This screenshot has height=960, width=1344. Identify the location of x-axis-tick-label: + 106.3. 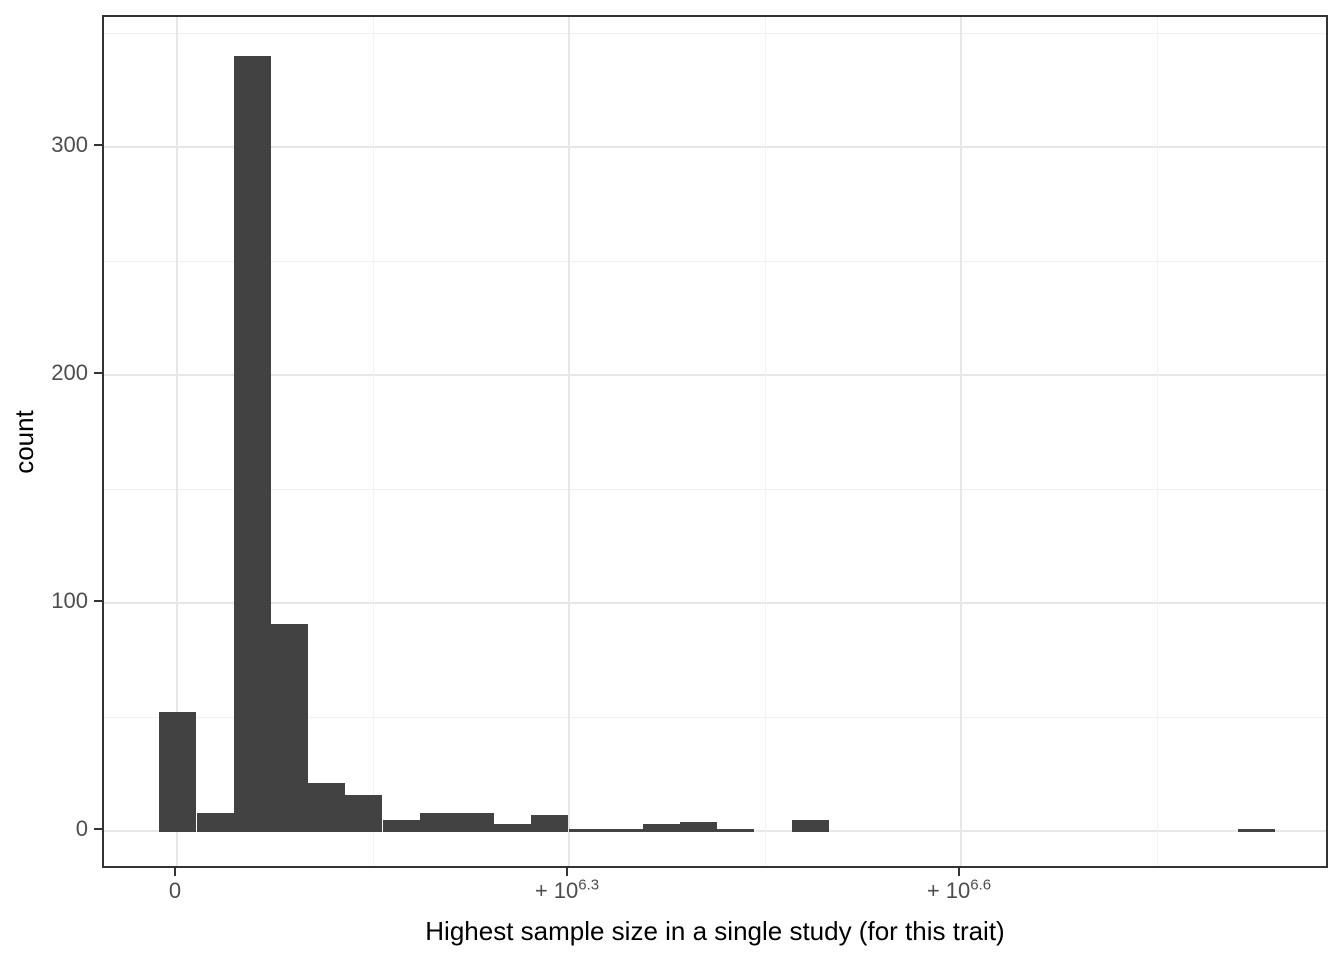
(567, 889).